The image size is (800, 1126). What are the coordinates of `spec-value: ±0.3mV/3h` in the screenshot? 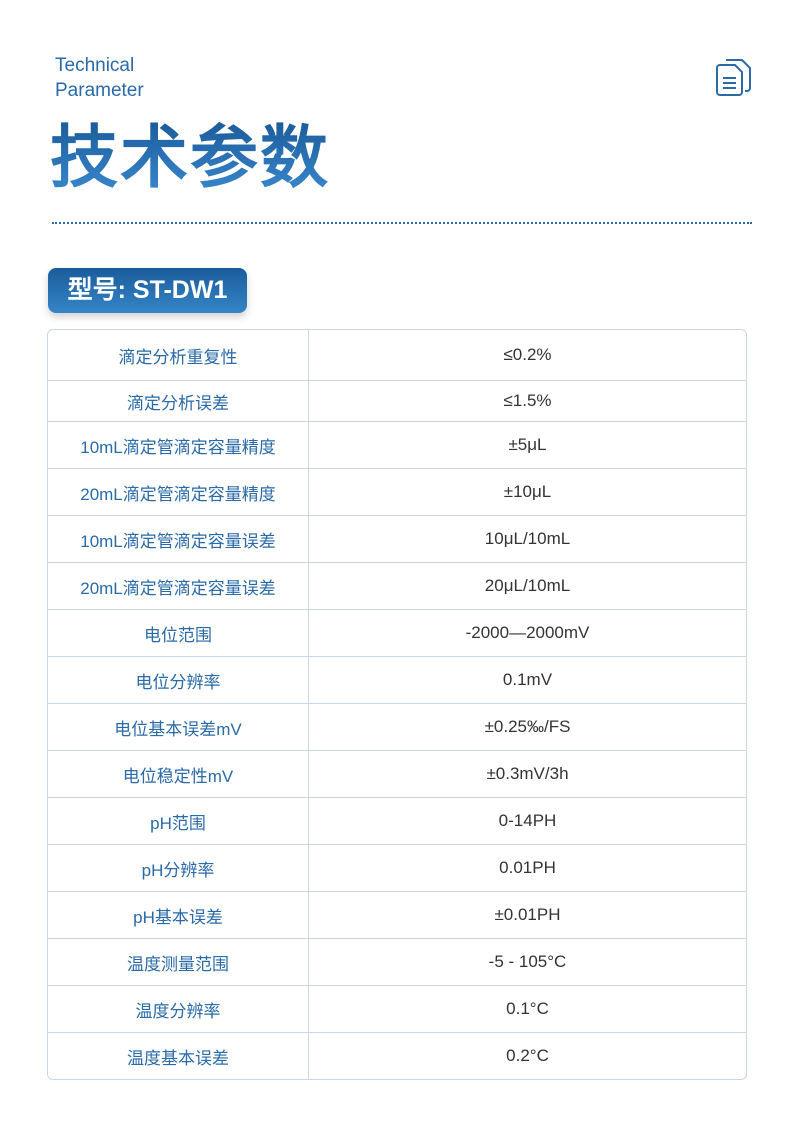 It's located at (527, 773).